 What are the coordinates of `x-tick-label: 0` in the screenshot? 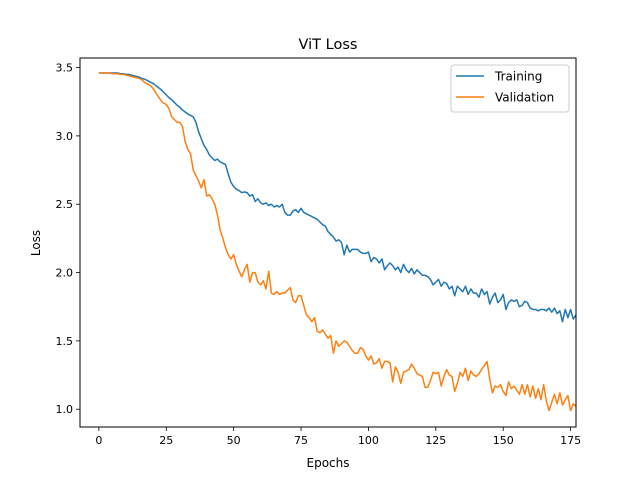 It's located at (98, 440).